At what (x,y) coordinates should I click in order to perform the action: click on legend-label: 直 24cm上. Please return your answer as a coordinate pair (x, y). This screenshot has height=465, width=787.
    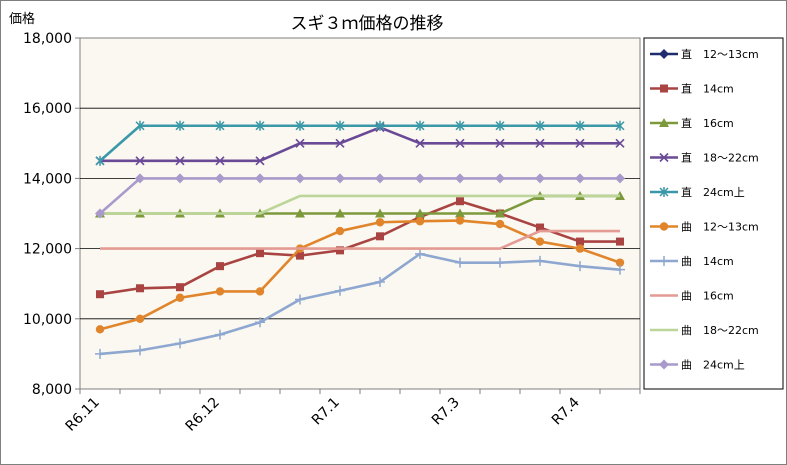
    Looking at the image, I should click on (713, 192).